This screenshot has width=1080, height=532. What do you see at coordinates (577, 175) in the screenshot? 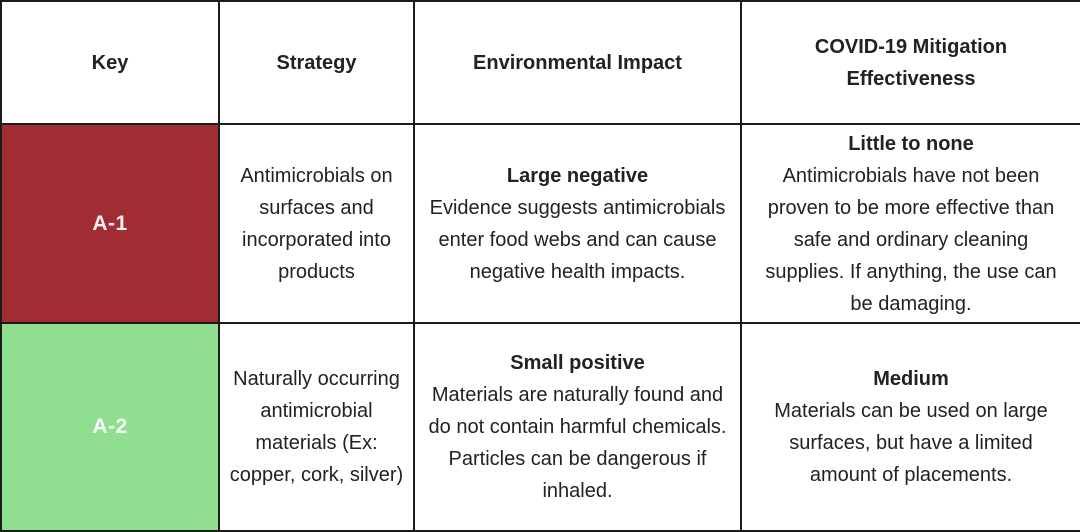
I see `environmental-impact-headline-a1: Large negative` at bounding box center [577, 175].